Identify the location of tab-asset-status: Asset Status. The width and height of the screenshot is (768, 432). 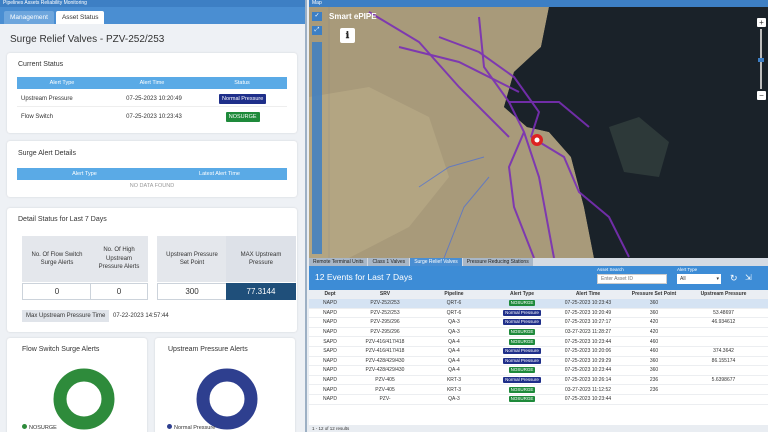
(80, 17).